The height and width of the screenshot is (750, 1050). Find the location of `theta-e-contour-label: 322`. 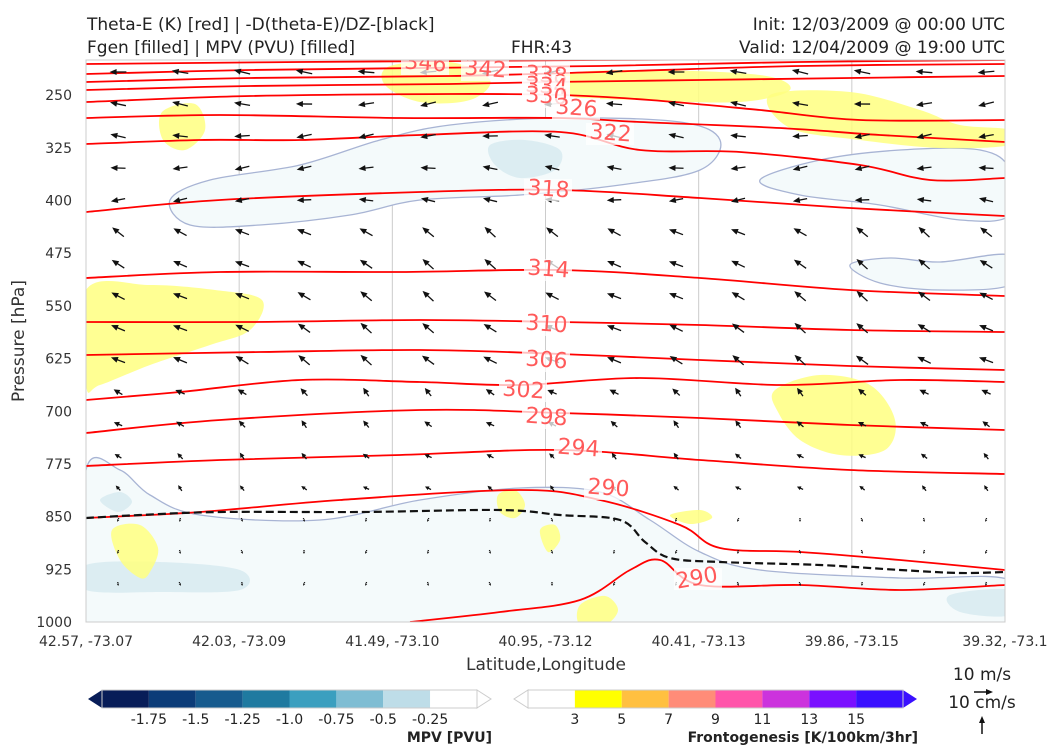

theta-e-contour-label: 322 is located at coordinates (611, 134).